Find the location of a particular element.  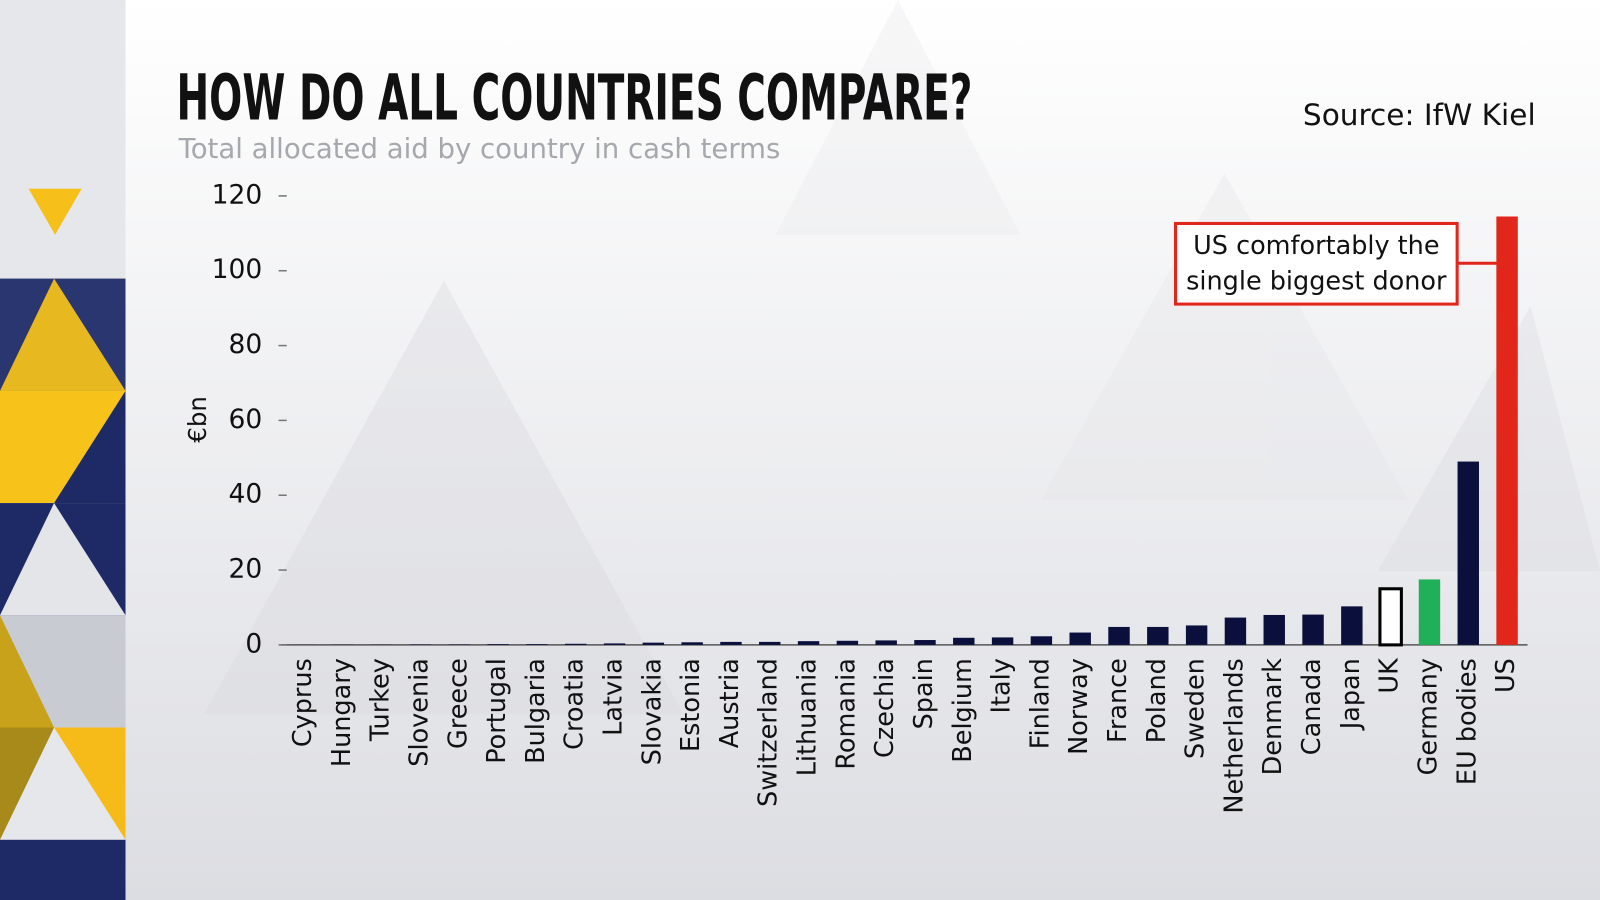

x-tick-label: Belgium is located at coordinates (963, 710).